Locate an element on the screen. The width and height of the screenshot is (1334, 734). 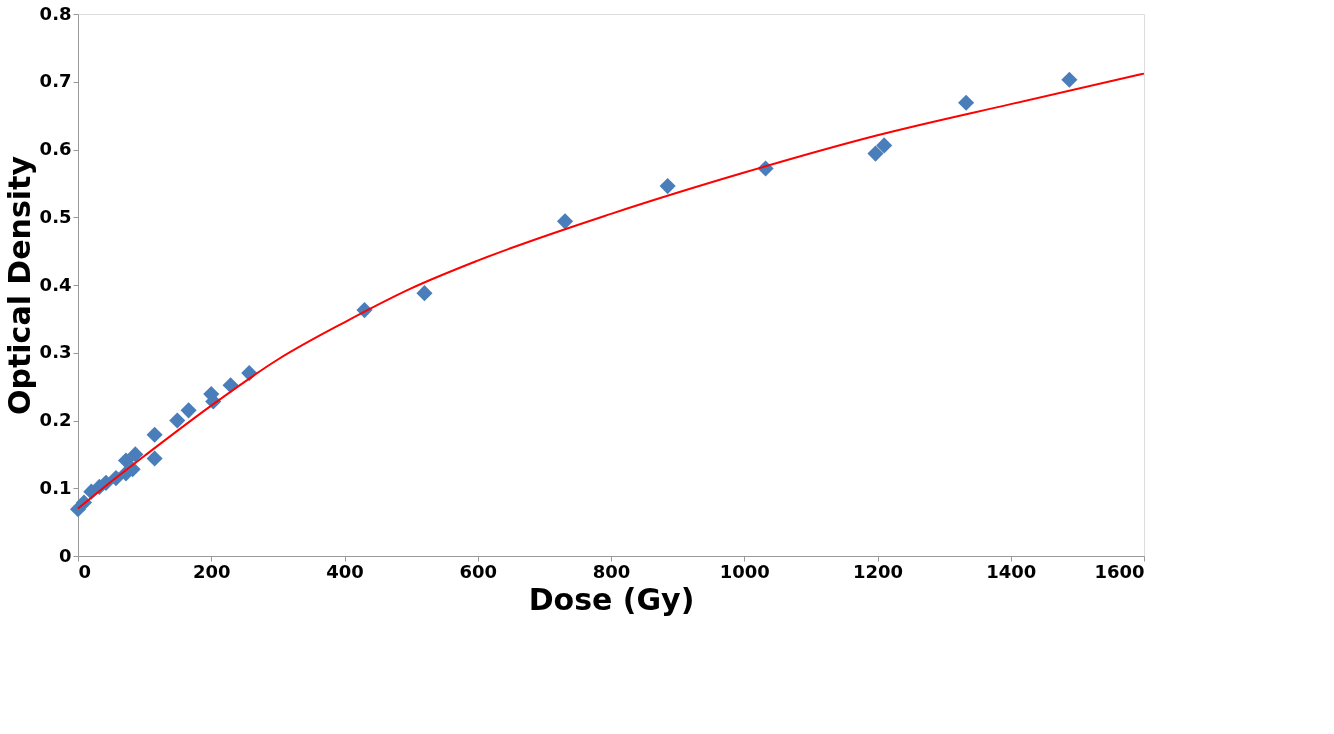
x-tick-label: 1400 is located at coordinates (1011, 571).